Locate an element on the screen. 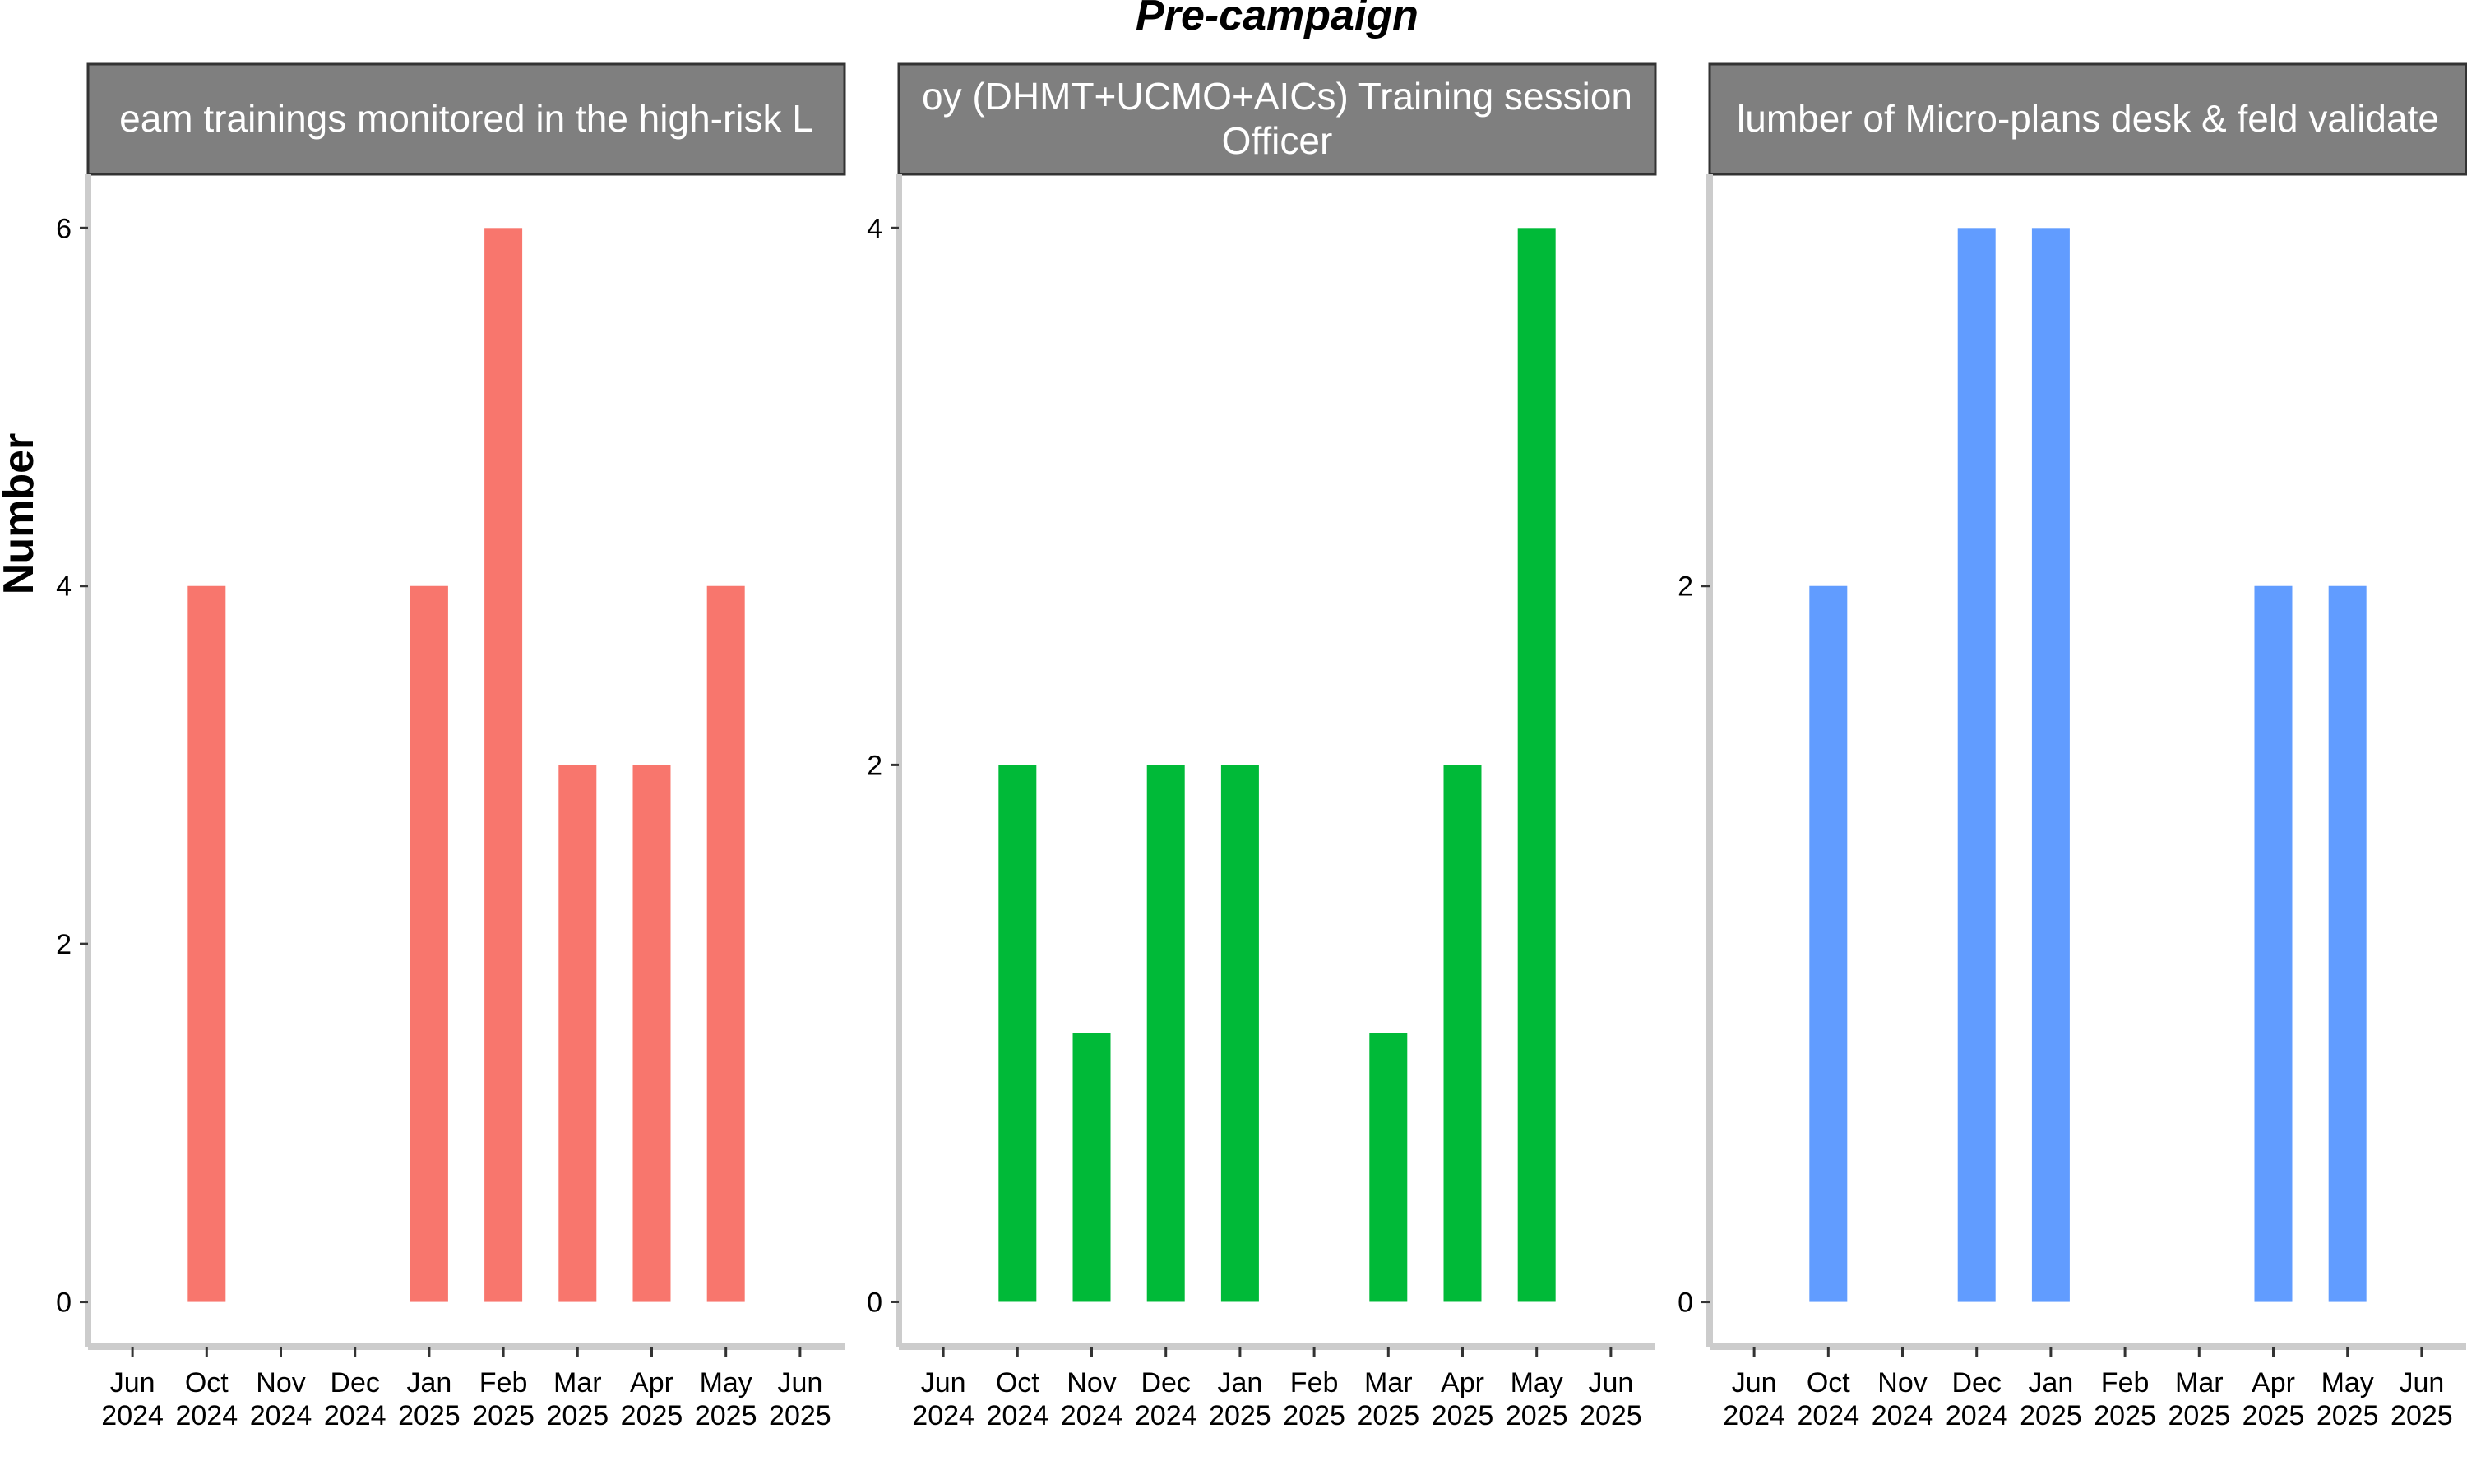  facet-strip-label: oy (DHMT+UCMO+AICs) Training session is located at coordinates (1277, 96).